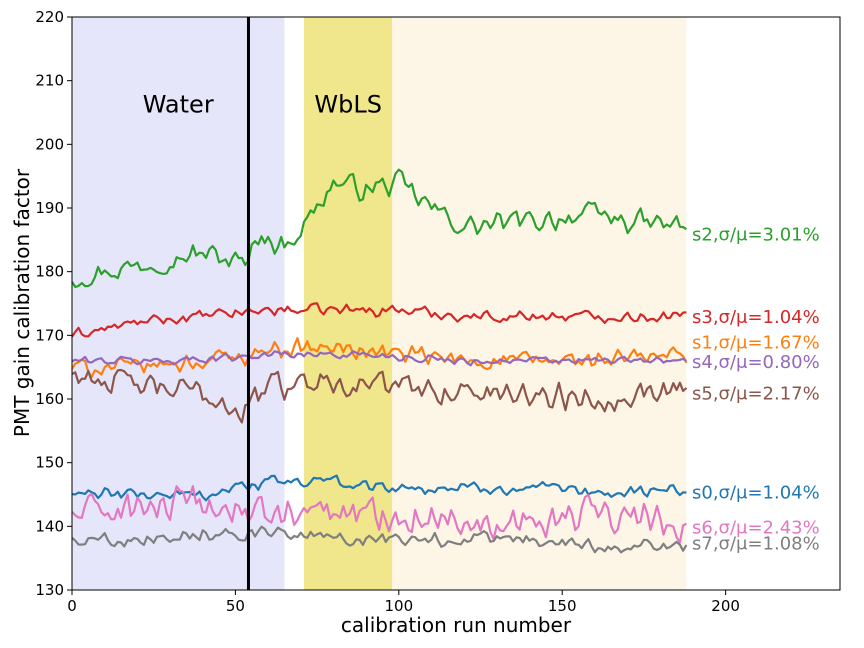 Image resolution: width=864 pixels, height=648 pixels. I want to click on y-tick-label: 200, so click(49, 144).